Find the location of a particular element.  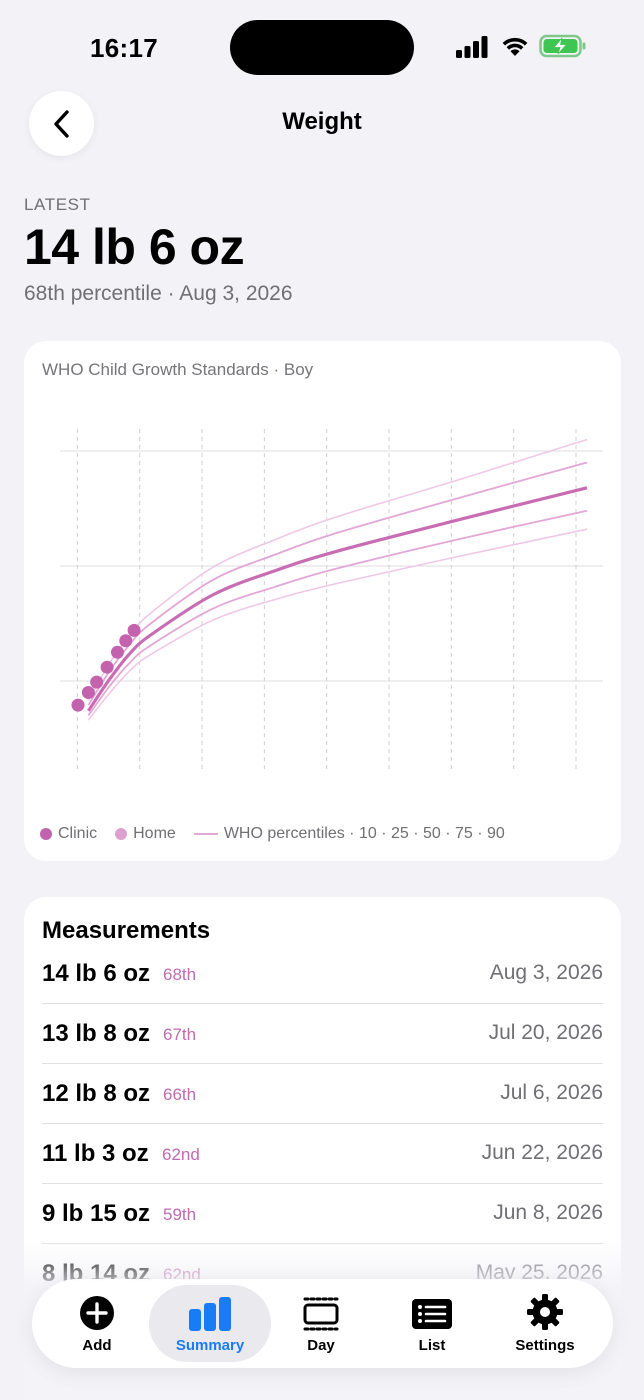

measurement-percentile: 68th is located at coordinates (180, 974).